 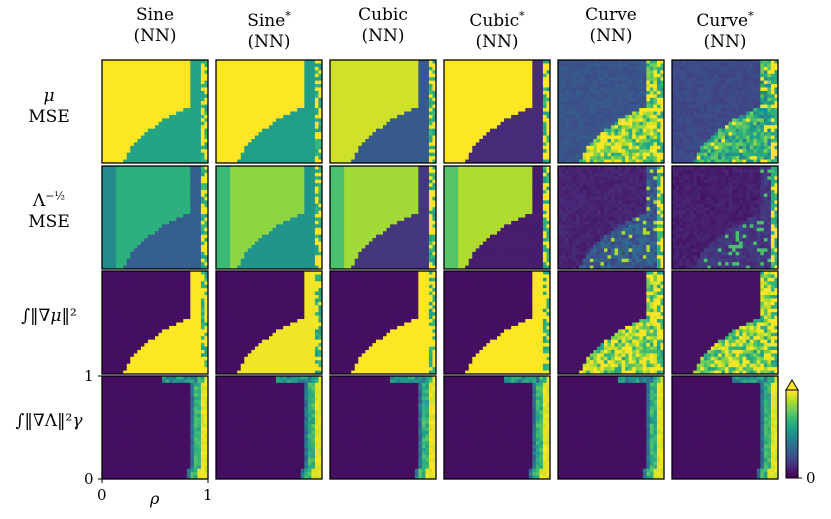 I want to click on heatmap-panel-r0-c0, so click(x=155, y=111).